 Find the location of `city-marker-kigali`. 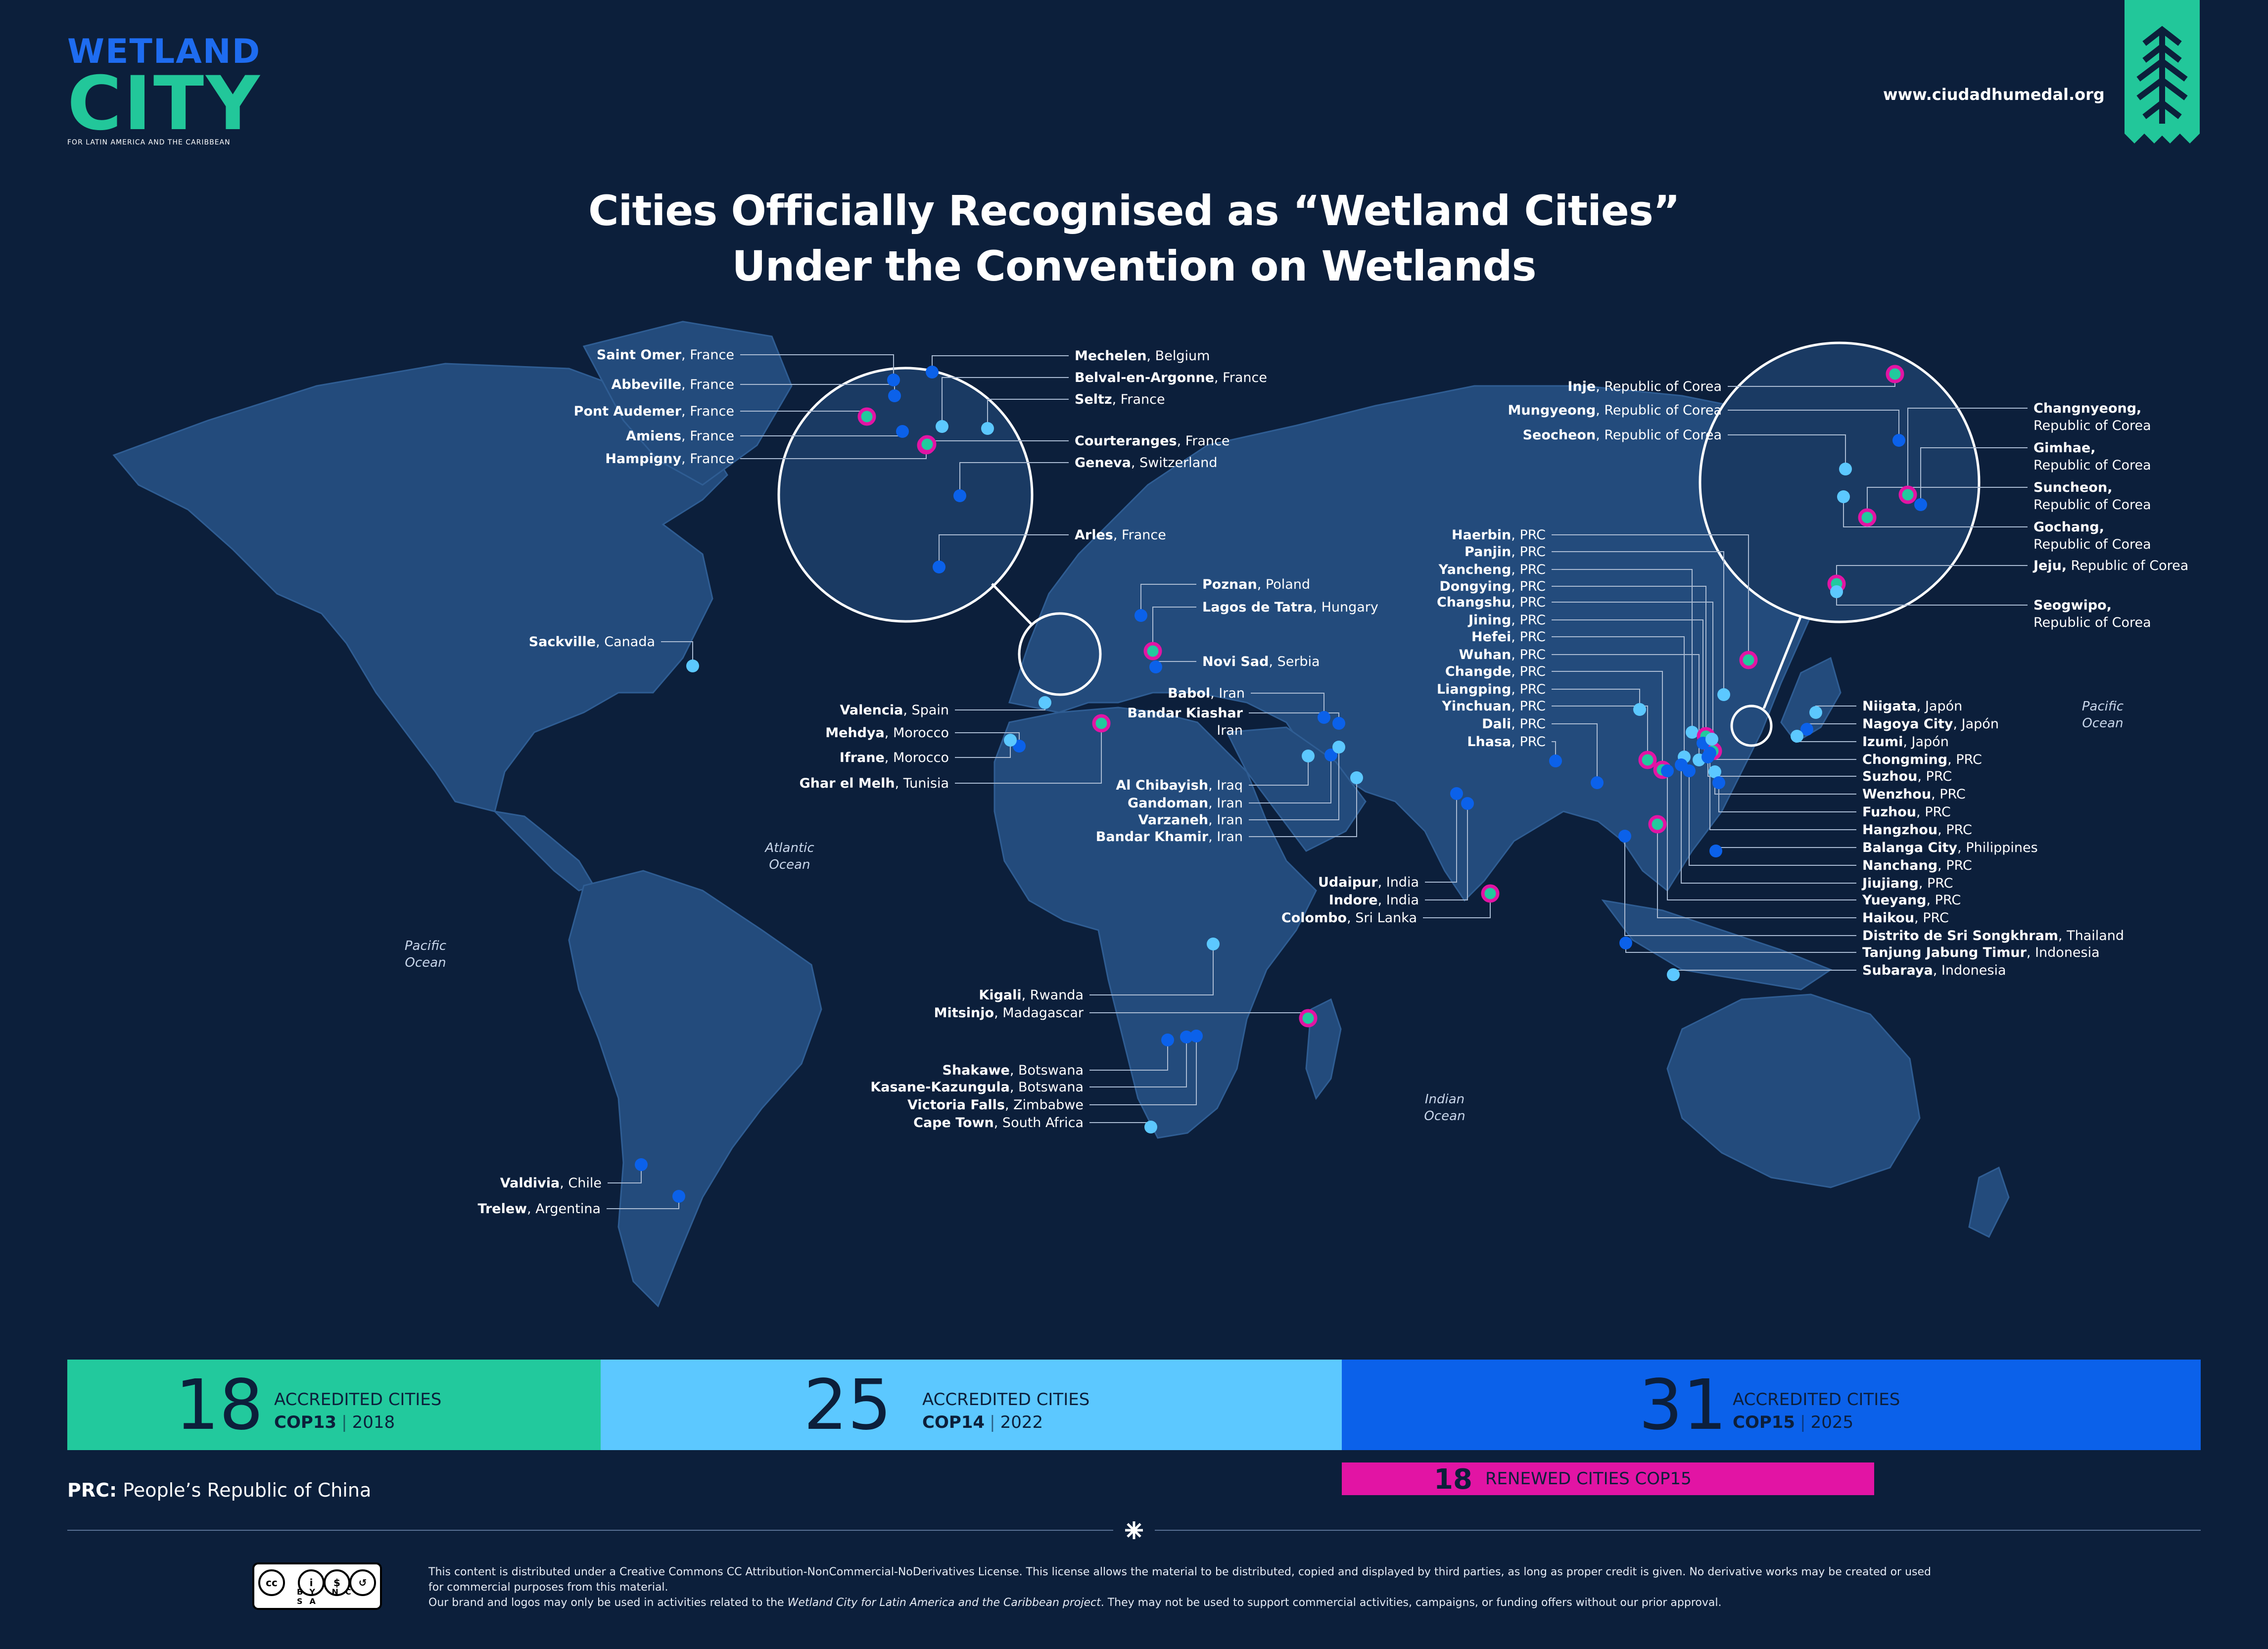

city-marker-kigali is located at coordinates (1213, 944).